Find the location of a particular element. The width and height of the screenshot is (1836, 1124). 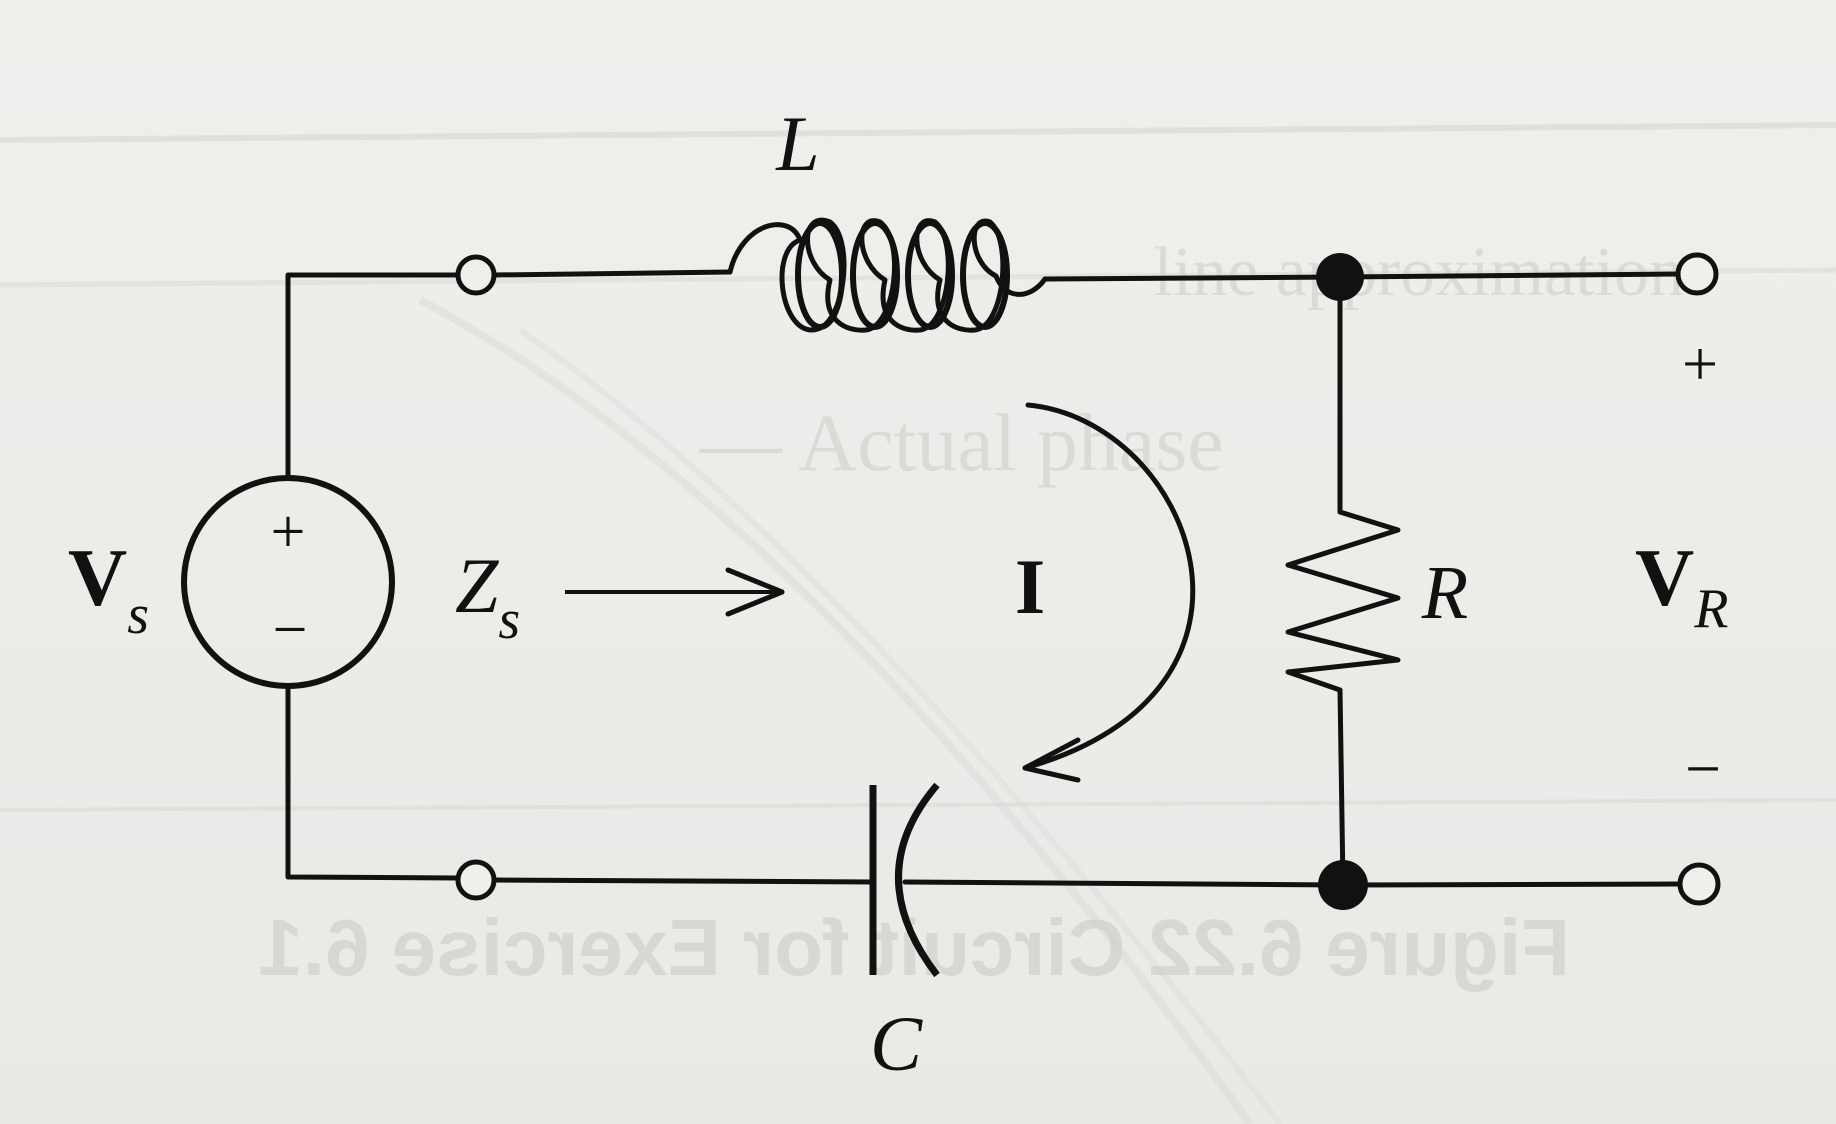

junction-nodes is located at coordinates (1342, 581).